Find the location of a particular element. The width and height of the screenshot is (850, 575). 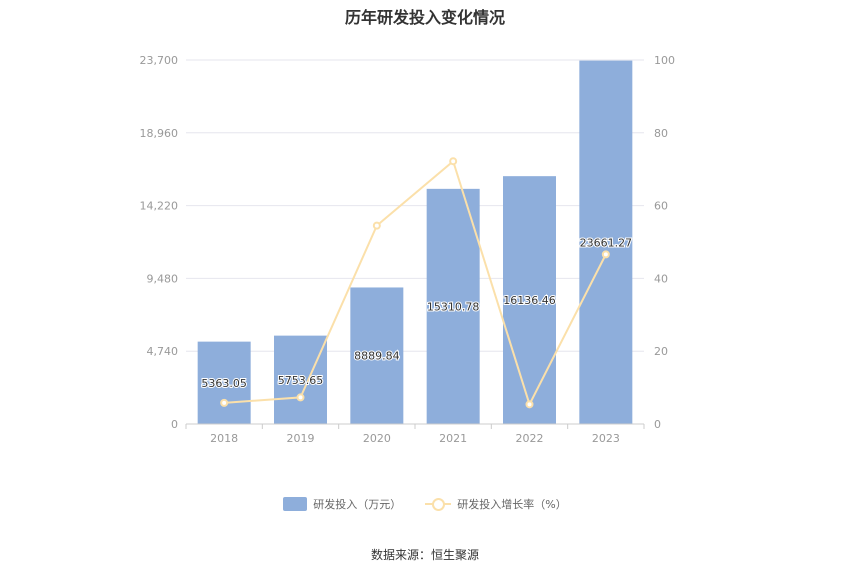

y-left-tick-label: 23,700 is located at coordinates (159, 60).